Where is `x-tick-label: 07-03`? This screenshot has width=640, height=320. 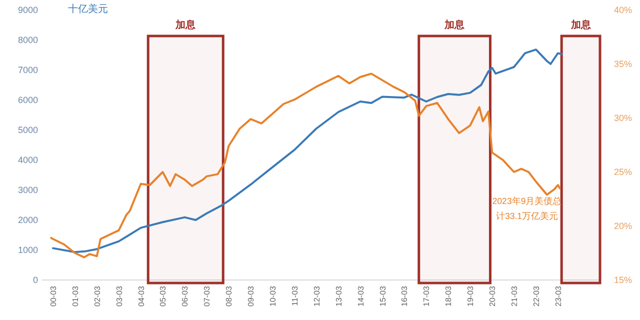
x-tick-label: 07-03 is located at coordinates (207, 295).